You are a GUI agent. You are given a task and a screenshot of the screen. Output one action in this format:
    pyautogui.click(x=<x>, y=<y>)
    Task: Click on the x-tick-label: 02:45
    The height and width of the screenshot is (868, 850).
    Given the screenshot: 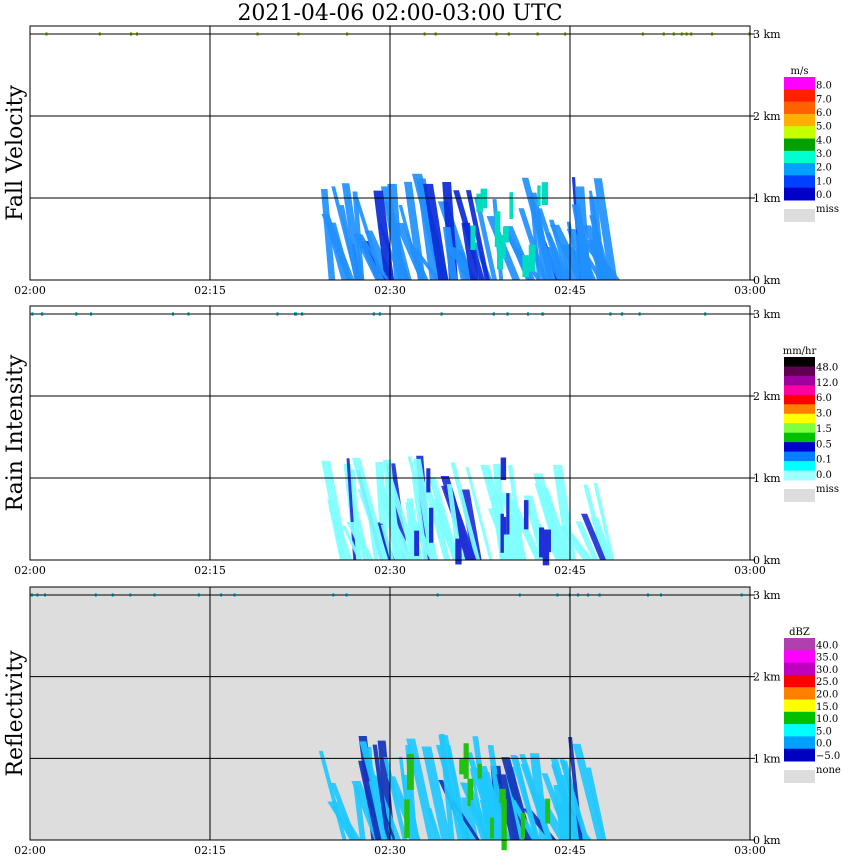 What is the action you would take?
    pyautogui.click(x=570, y=290)
    